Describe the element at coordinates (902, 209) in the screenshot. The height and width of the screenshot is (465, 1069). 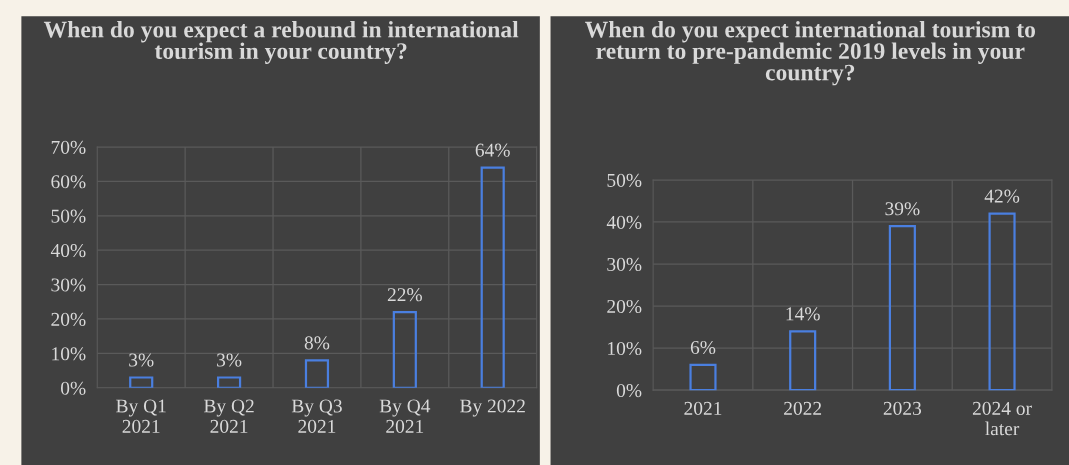
I see `data-label: 39%` at that location.